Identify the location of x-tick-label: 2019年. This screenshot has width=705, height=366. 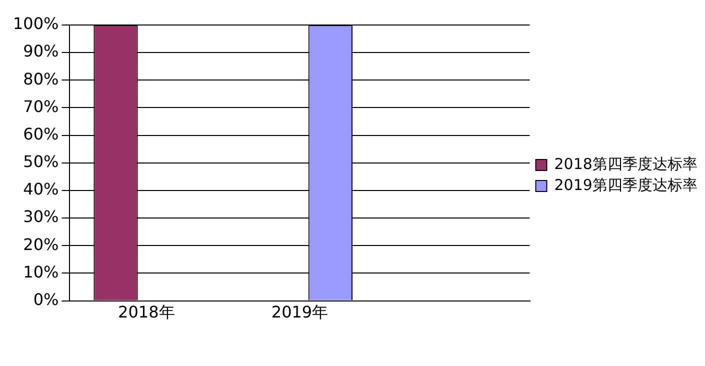
(299, 312).